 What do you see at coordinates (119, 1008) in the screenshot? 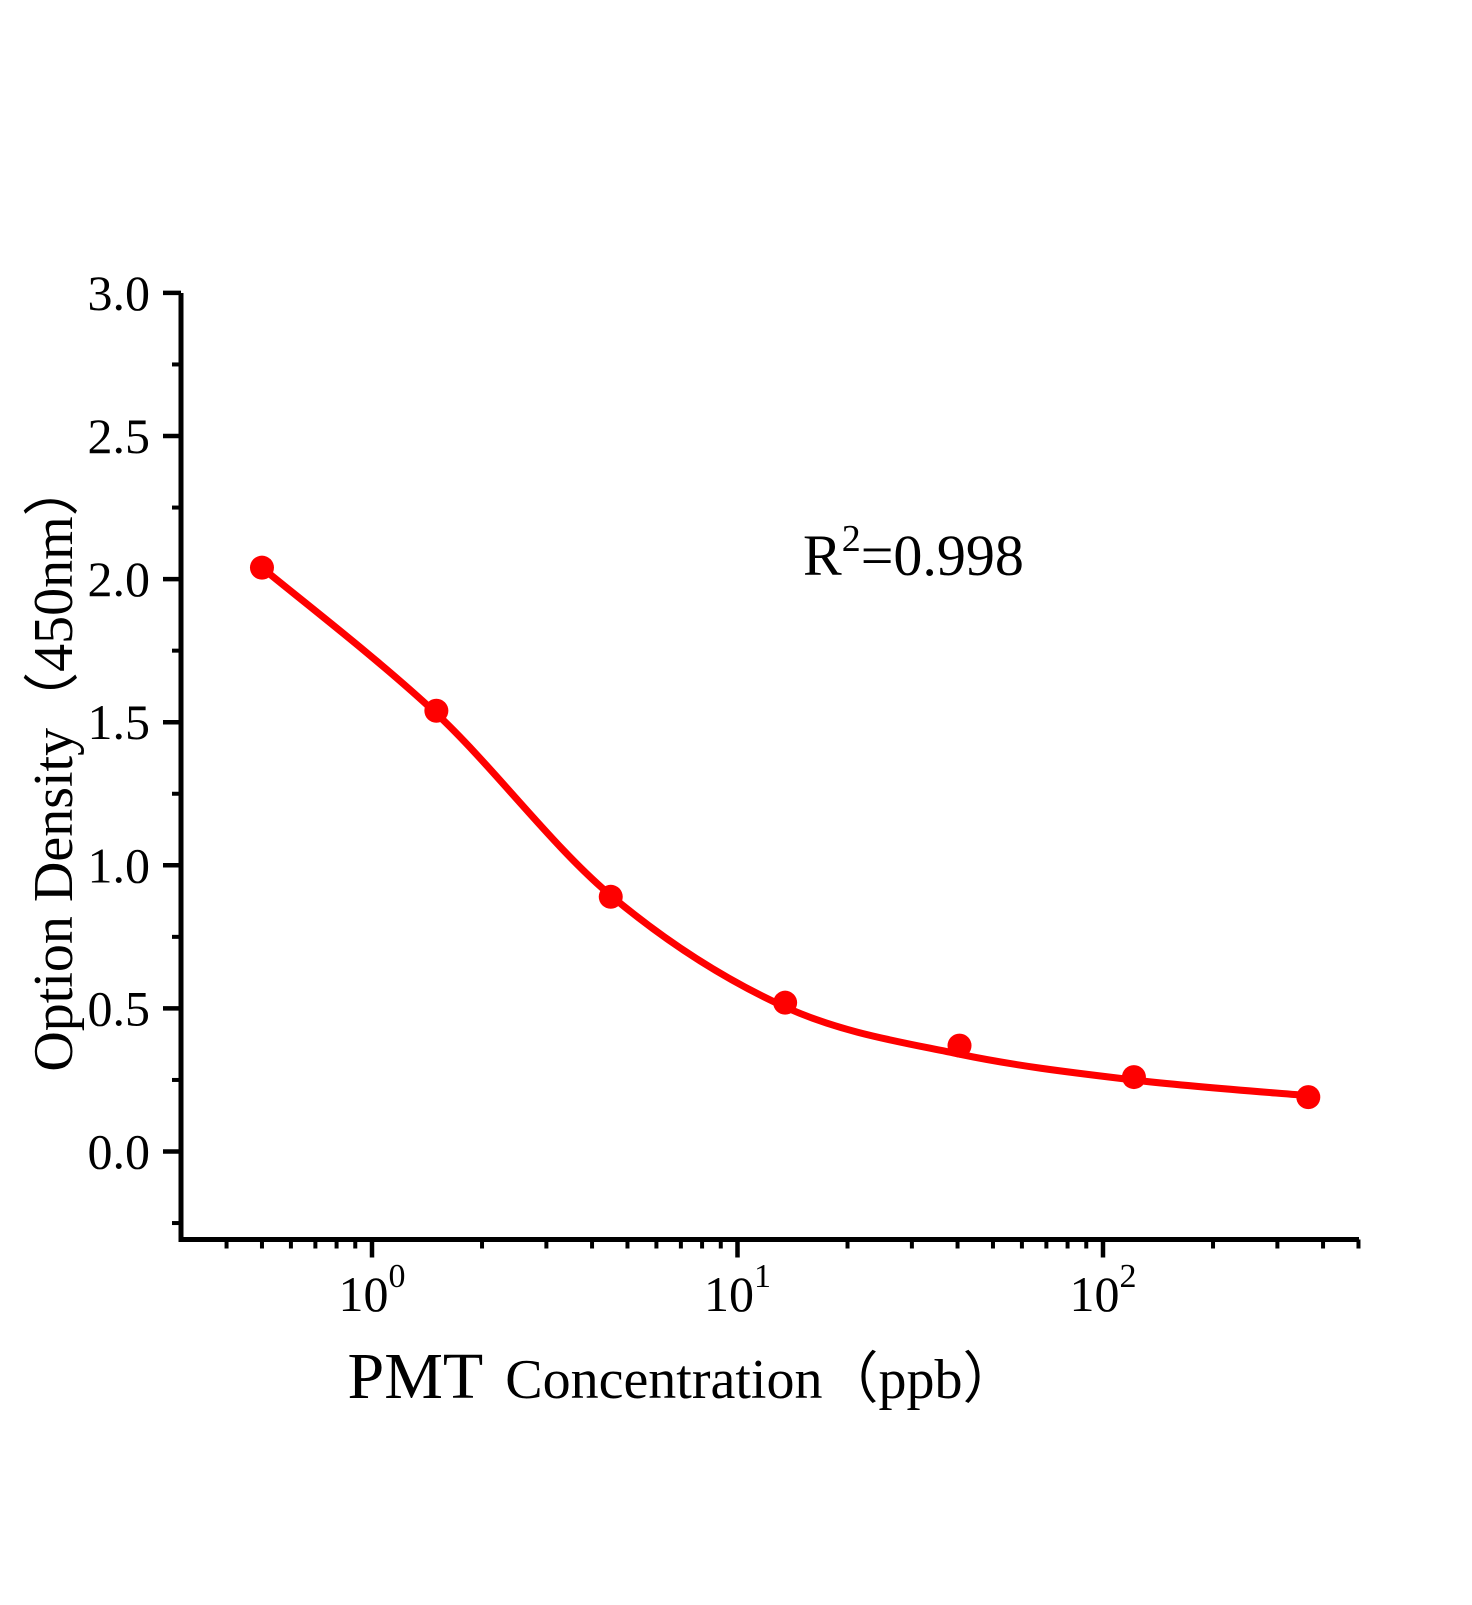
I see `y-tick-label: 0.5` at bounding box center [119, 1008].